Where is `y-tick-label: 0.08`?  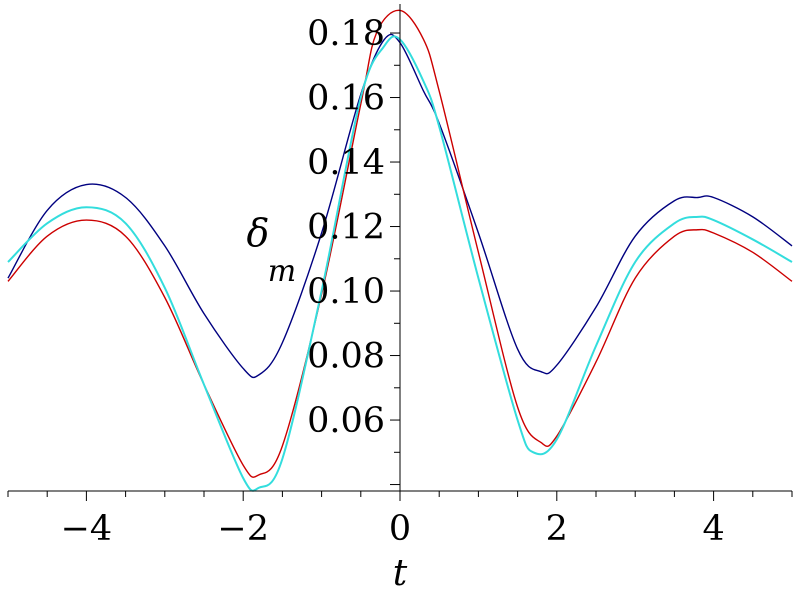 y-tick-label: 0.08 is located at coordinates (346, 357).